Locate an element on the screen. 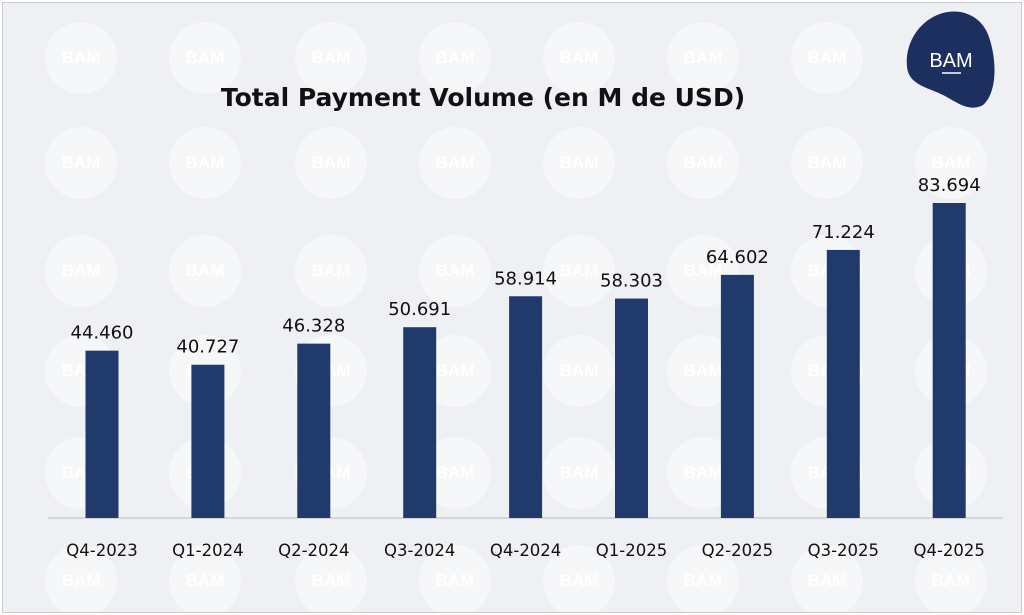 This screenshot has height=615, width=1024. data-label: 64.602 is located at coordinates (737, 257).